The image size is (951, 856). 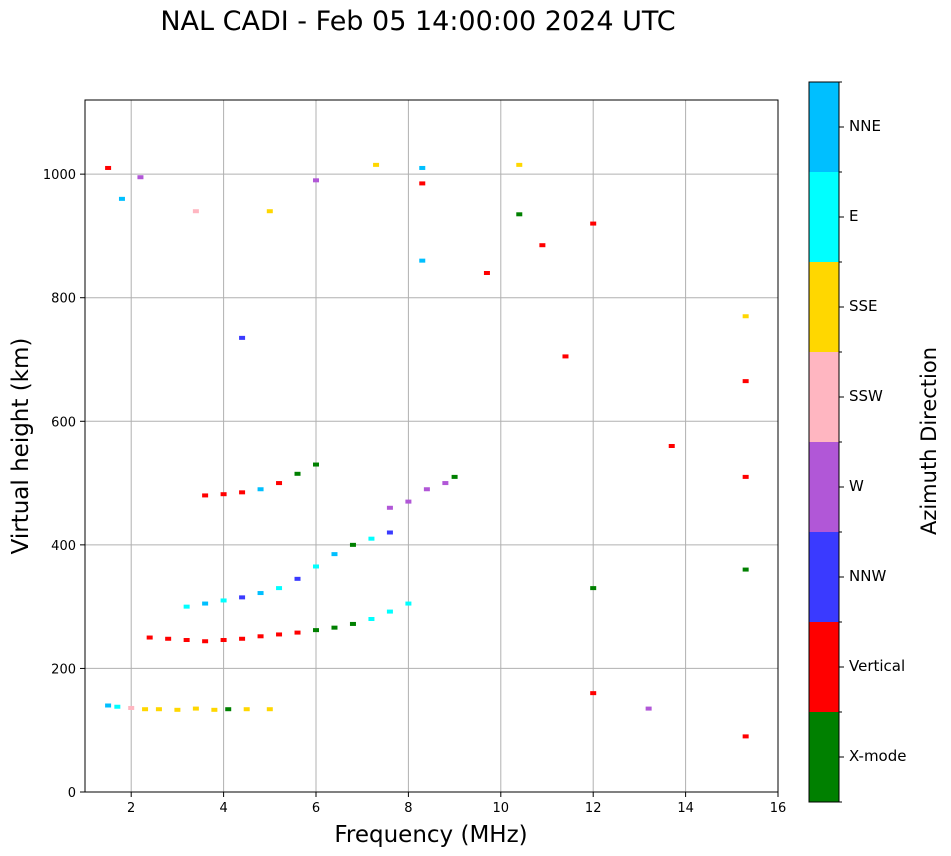 What do you see at coordinates (856, 486) in the screenshot?
I see `colorbar-label: W` at bounding box center [856, 486].